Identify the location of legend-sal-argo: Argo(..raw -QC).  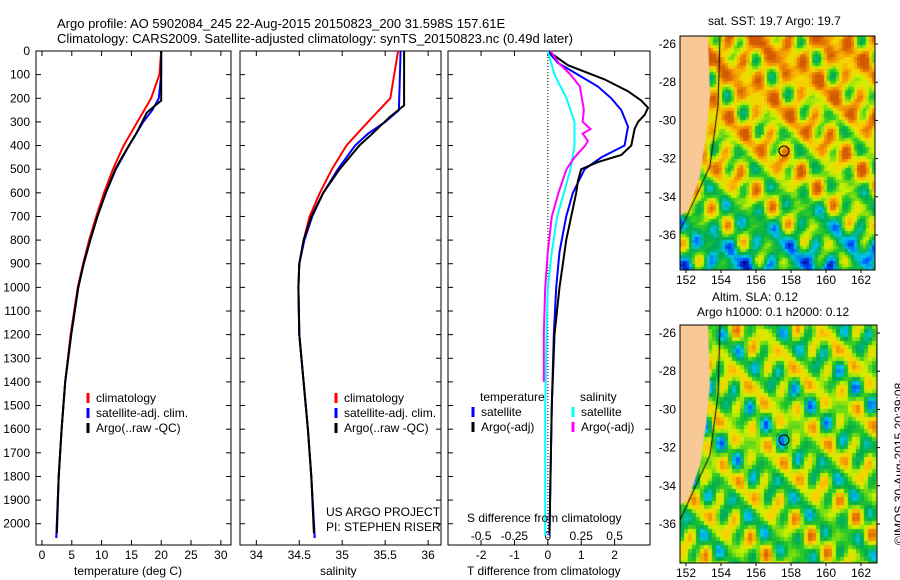
(386, 428).